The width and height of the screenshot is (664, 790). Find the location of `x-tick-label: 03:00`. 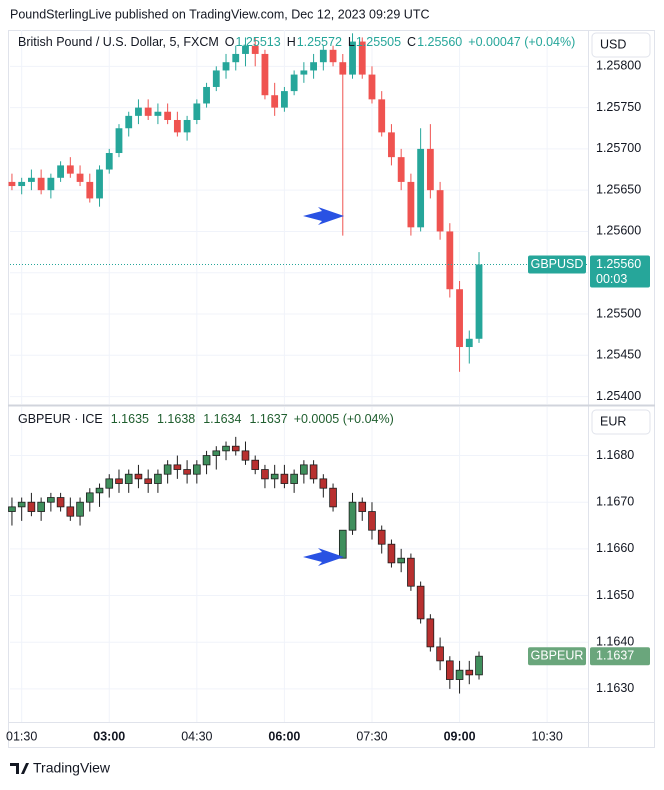

x-tick-label: 03:00 is located at coordinates (109, 736).